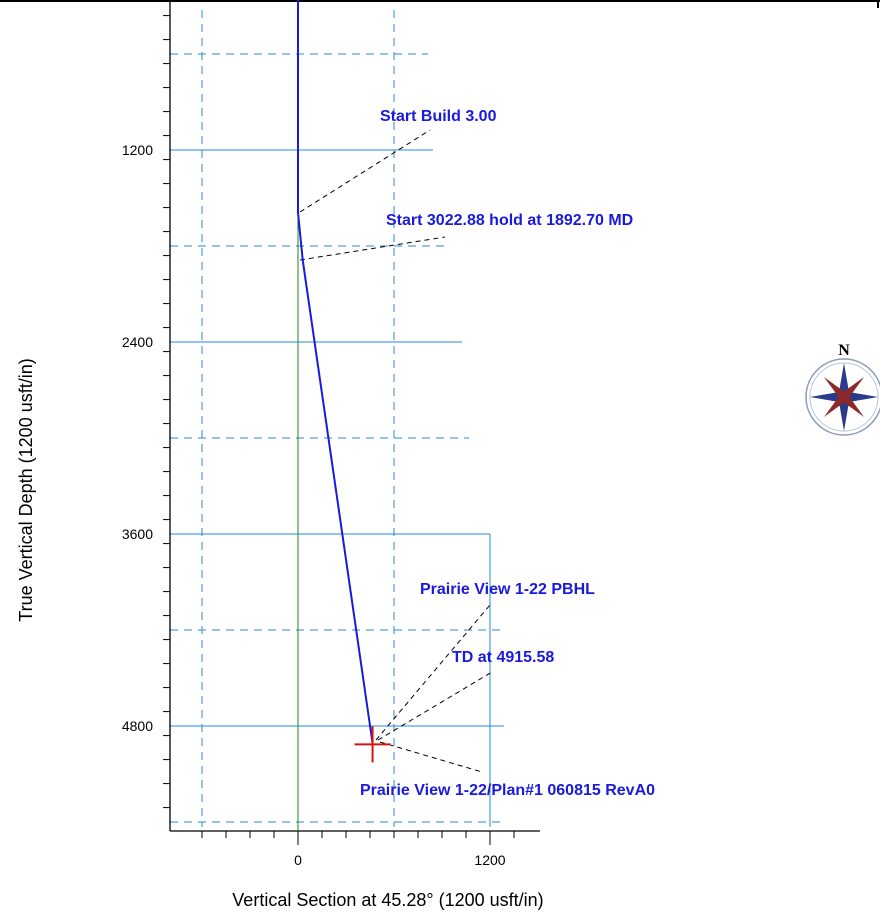  Describe the element at coordinates (507, 790) in the screenshot. I see `annotation-label: Prairie View 1-22/Plan#1 060815 RevA0` at that location.